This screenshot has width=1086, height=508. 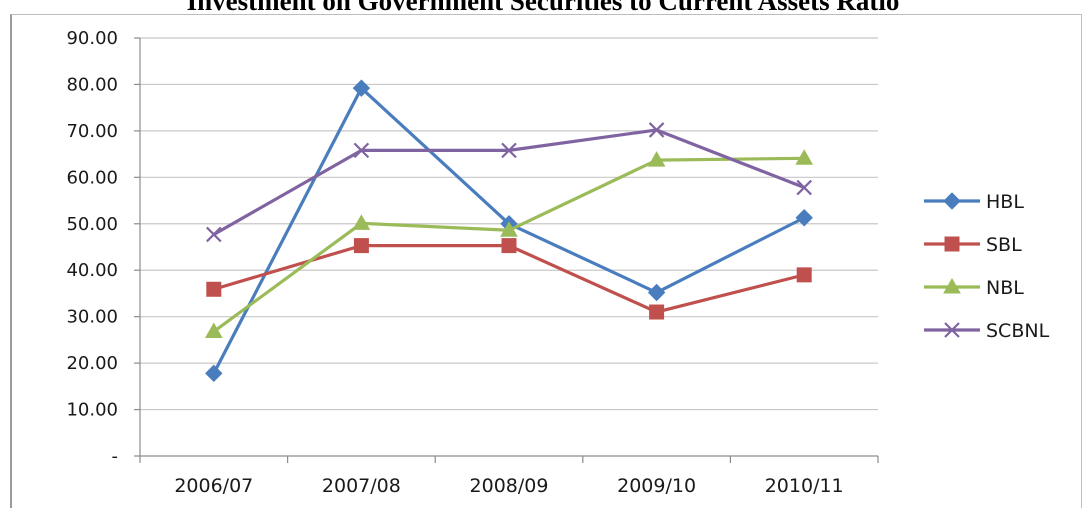 What do you see at coordinates (973, 245) in the screenshot?
I see `legend-entry-sbl: SBL` at bounding box center [973, 245].